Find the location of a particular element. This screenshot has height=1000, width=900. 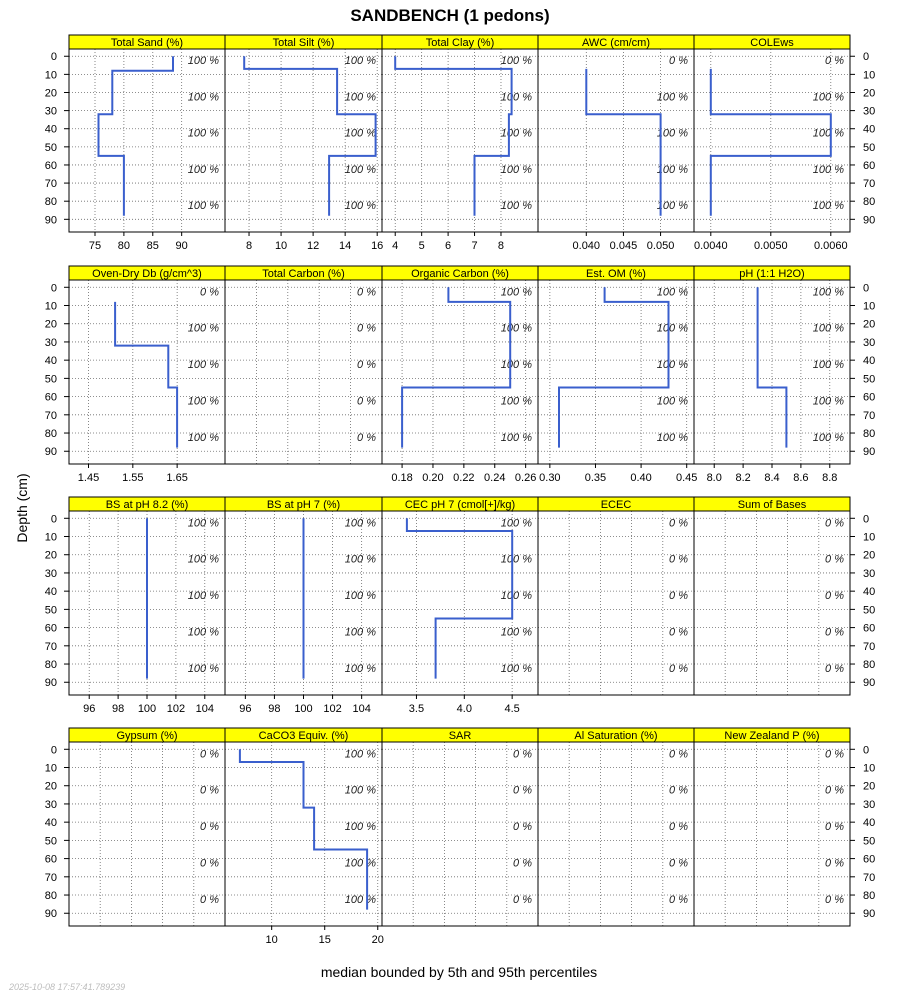

x-tick-label: 100 is located at coordinates (147, 709).